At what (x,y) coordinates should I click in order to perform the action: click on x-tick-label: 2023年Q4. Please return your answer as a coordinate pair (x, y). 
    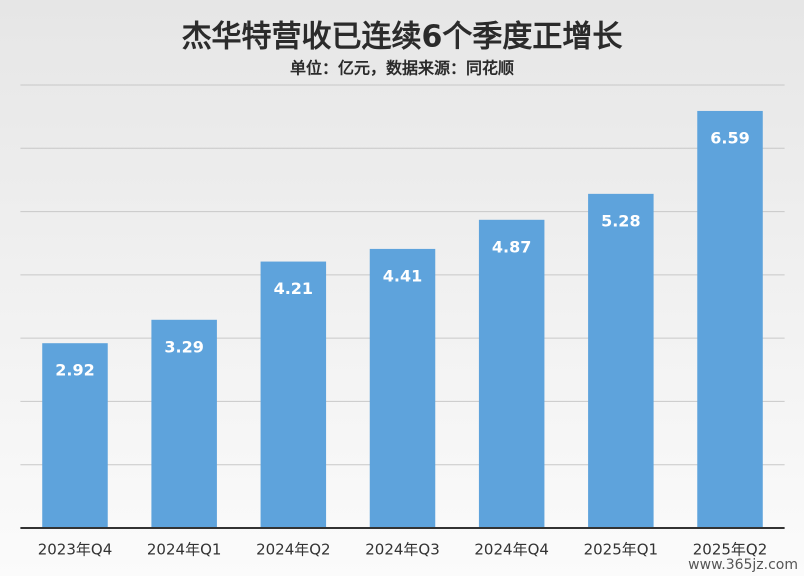
    Looking at the image, I should click on (75, 550).